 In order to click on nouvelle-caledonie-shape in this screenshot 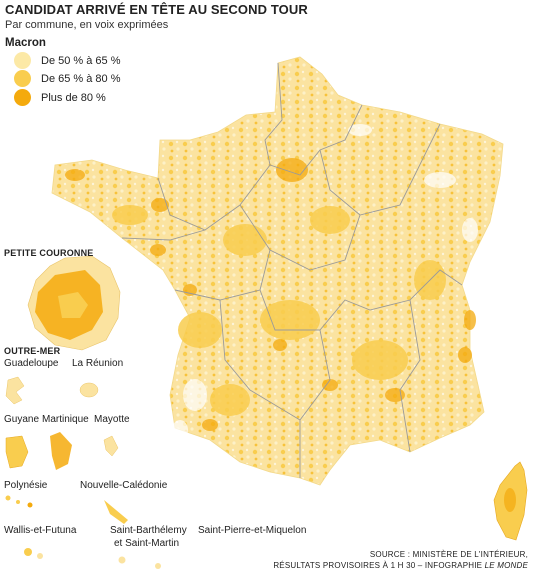, I will do `click(116, 512)`.